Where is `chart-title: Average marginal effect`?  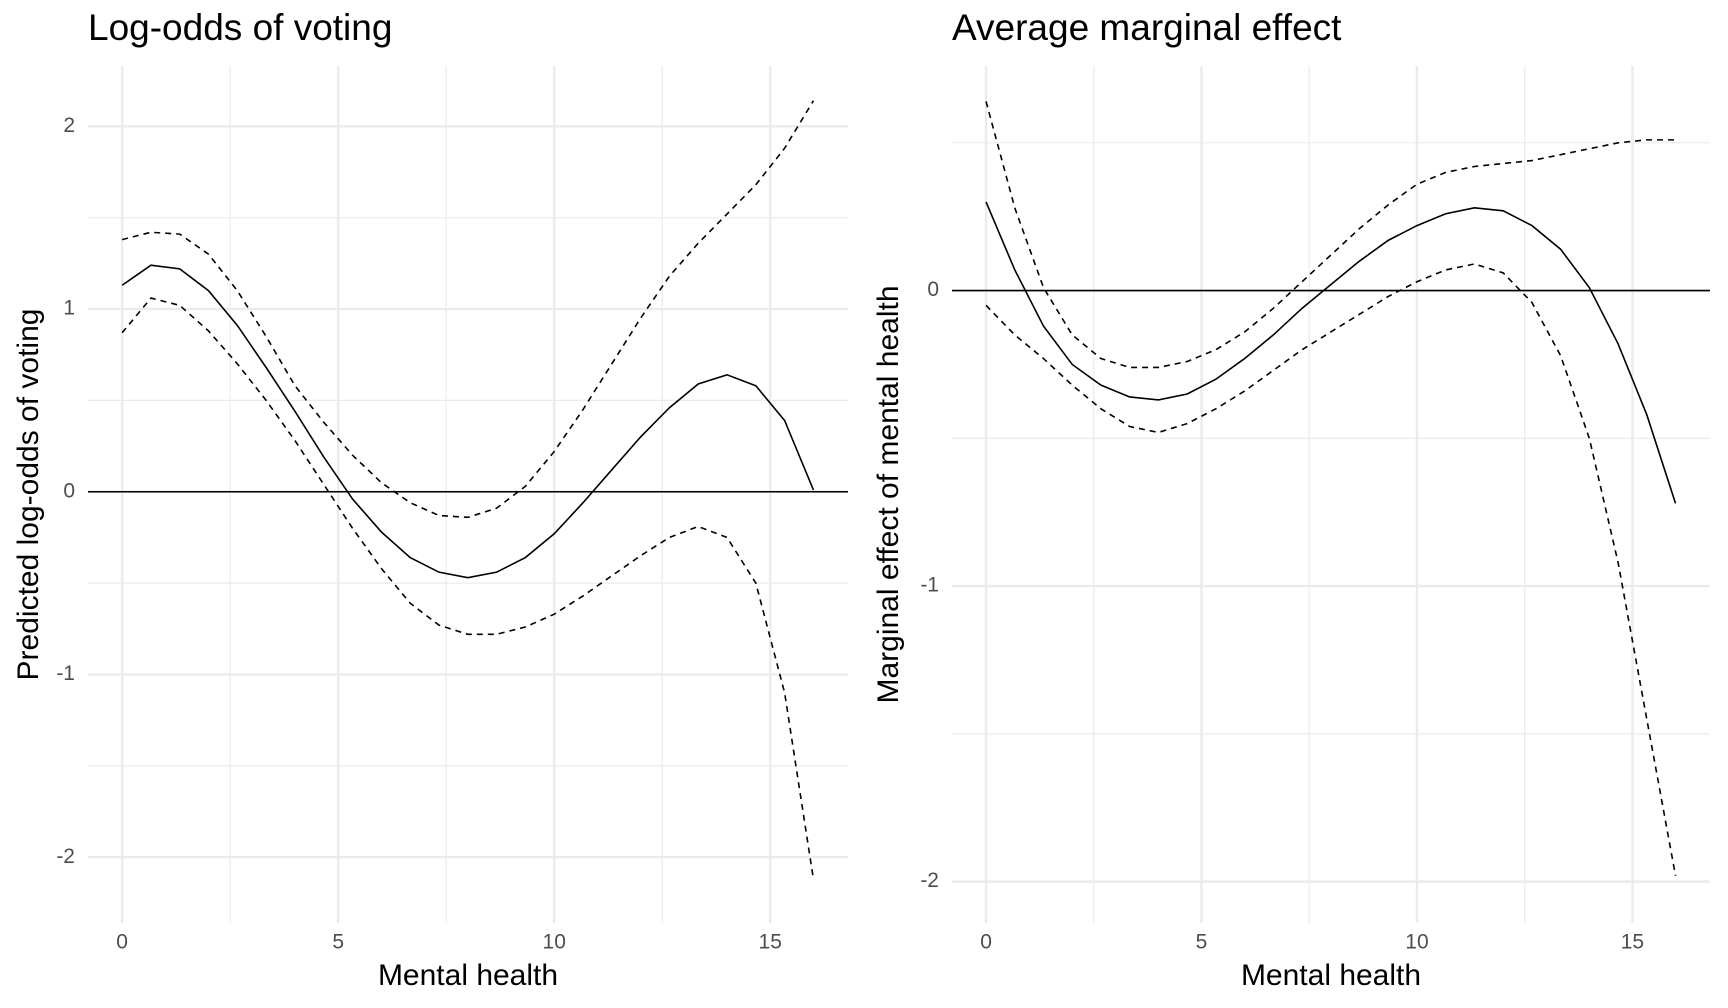 chart-title: Average marginal effect is located at coordinates (1147, 27).